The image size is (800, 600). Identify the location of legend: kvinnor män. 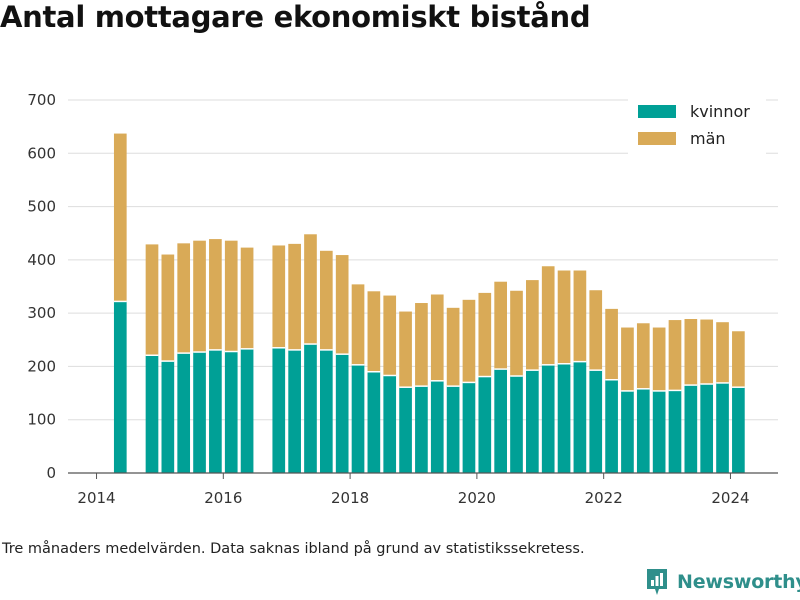
(697, 129).